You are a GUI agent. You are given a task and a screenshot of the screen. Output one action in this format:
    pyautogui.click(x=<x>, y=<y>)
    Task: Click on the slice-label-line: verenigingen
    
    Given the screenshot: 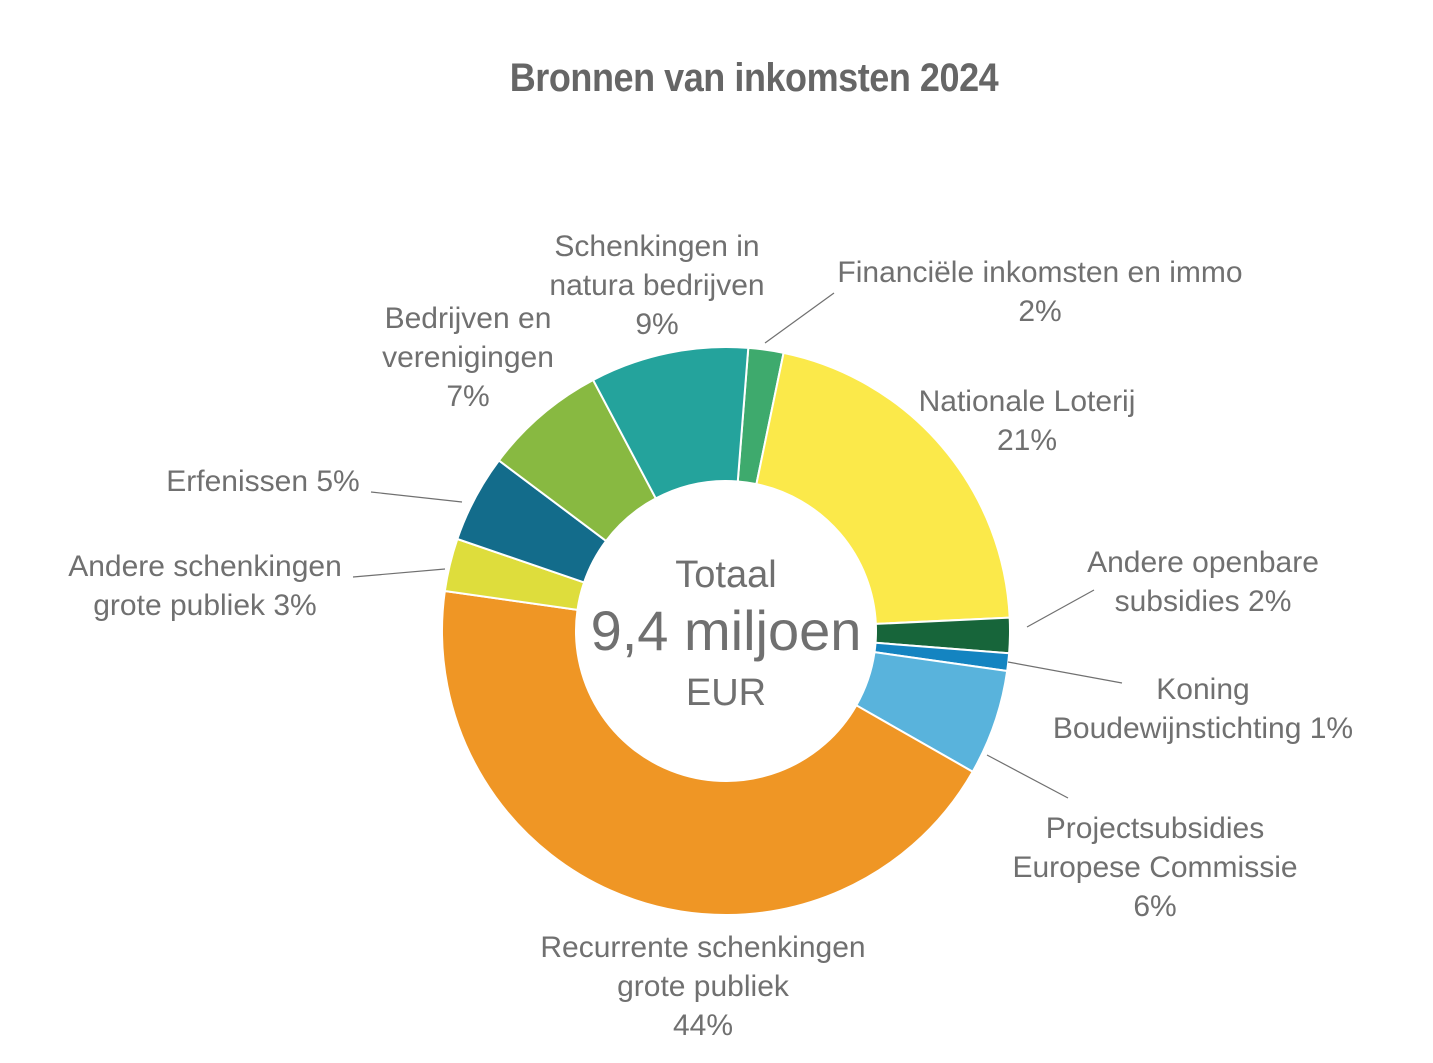 What is the action you would take?
    pyautogui.click(x=468, y=357)
    